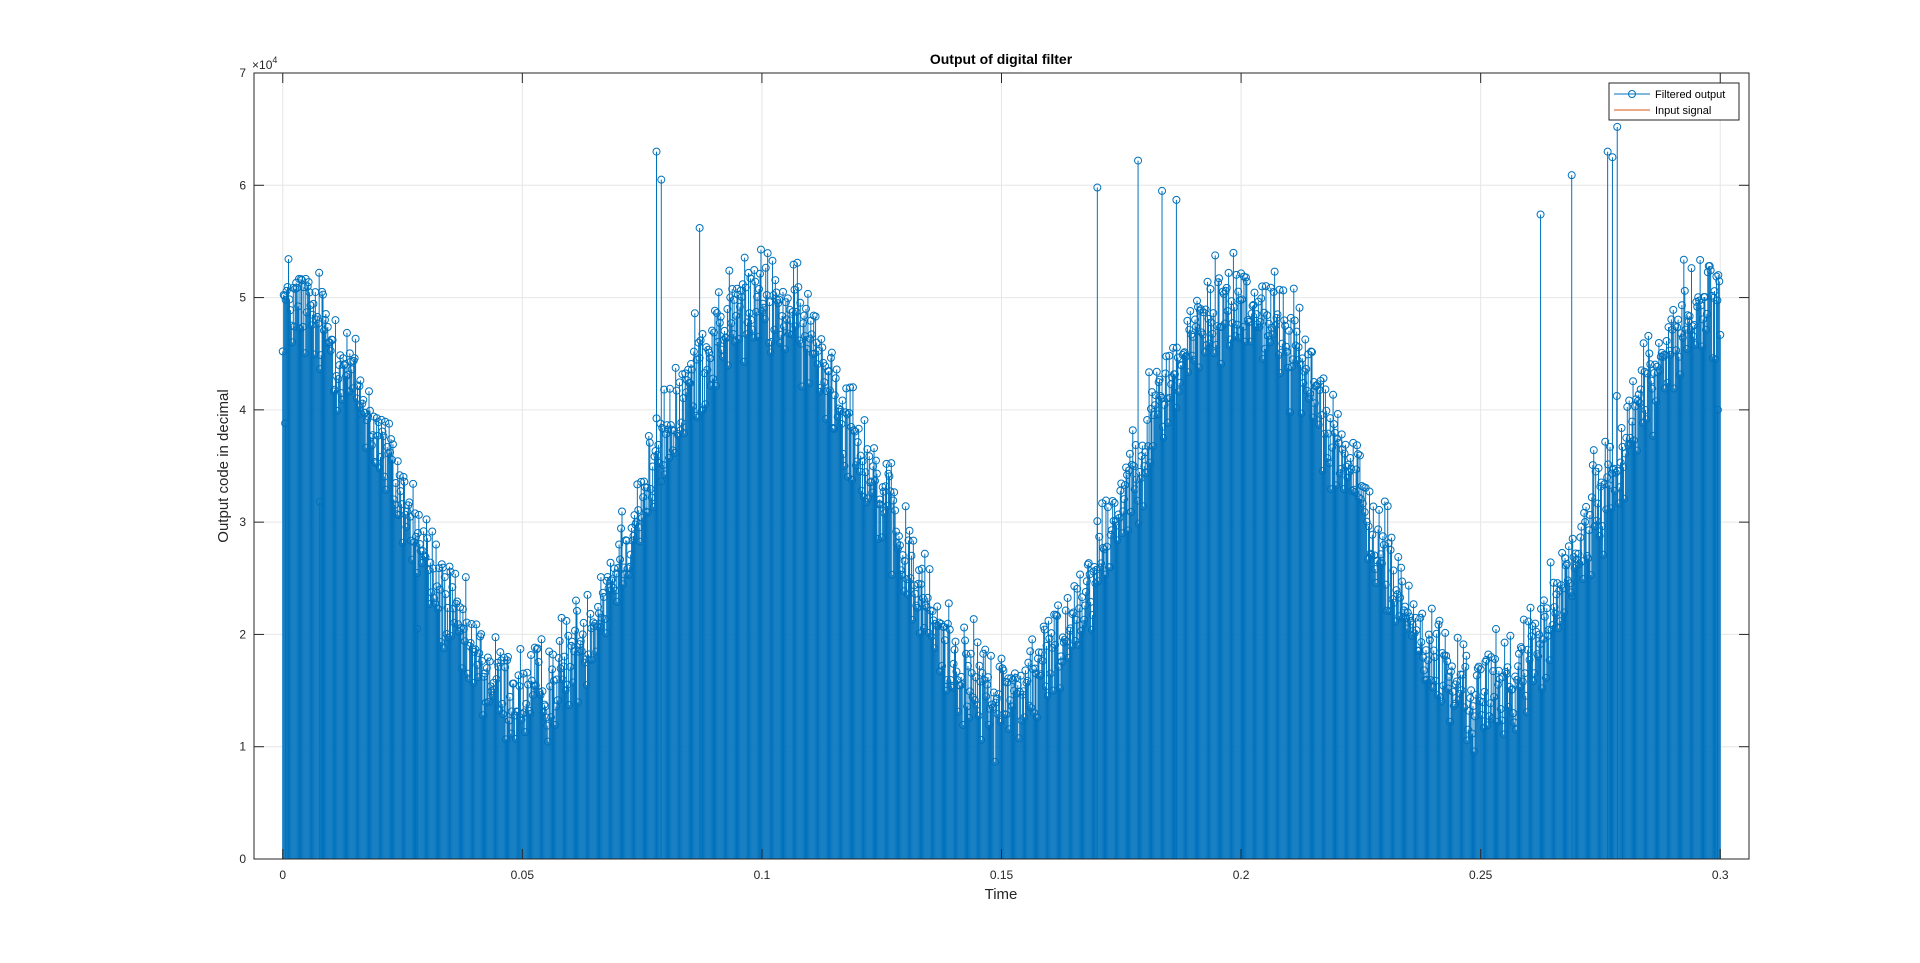 The height and width of the screenshot is (963, 1920). What do you see at coordinates (242, 522) in the screenshot?
I see `y-tick-label: 3` at bounding box center [242, 522].